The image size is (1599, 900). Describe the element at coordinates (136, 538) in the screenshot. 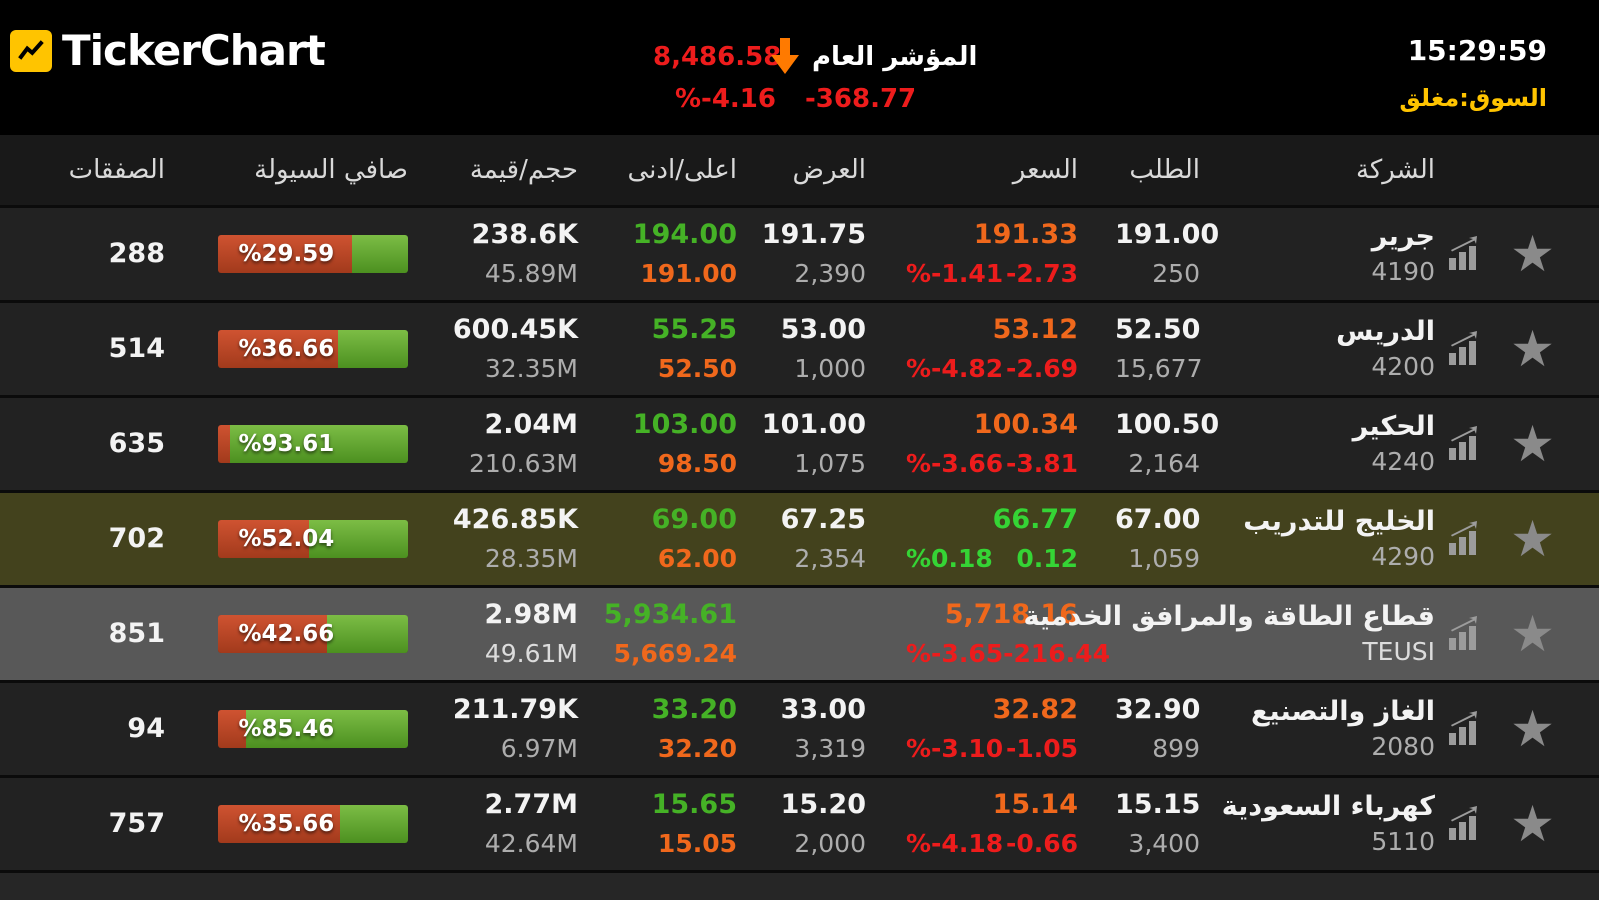

I see `trades-count: 702` at that location.